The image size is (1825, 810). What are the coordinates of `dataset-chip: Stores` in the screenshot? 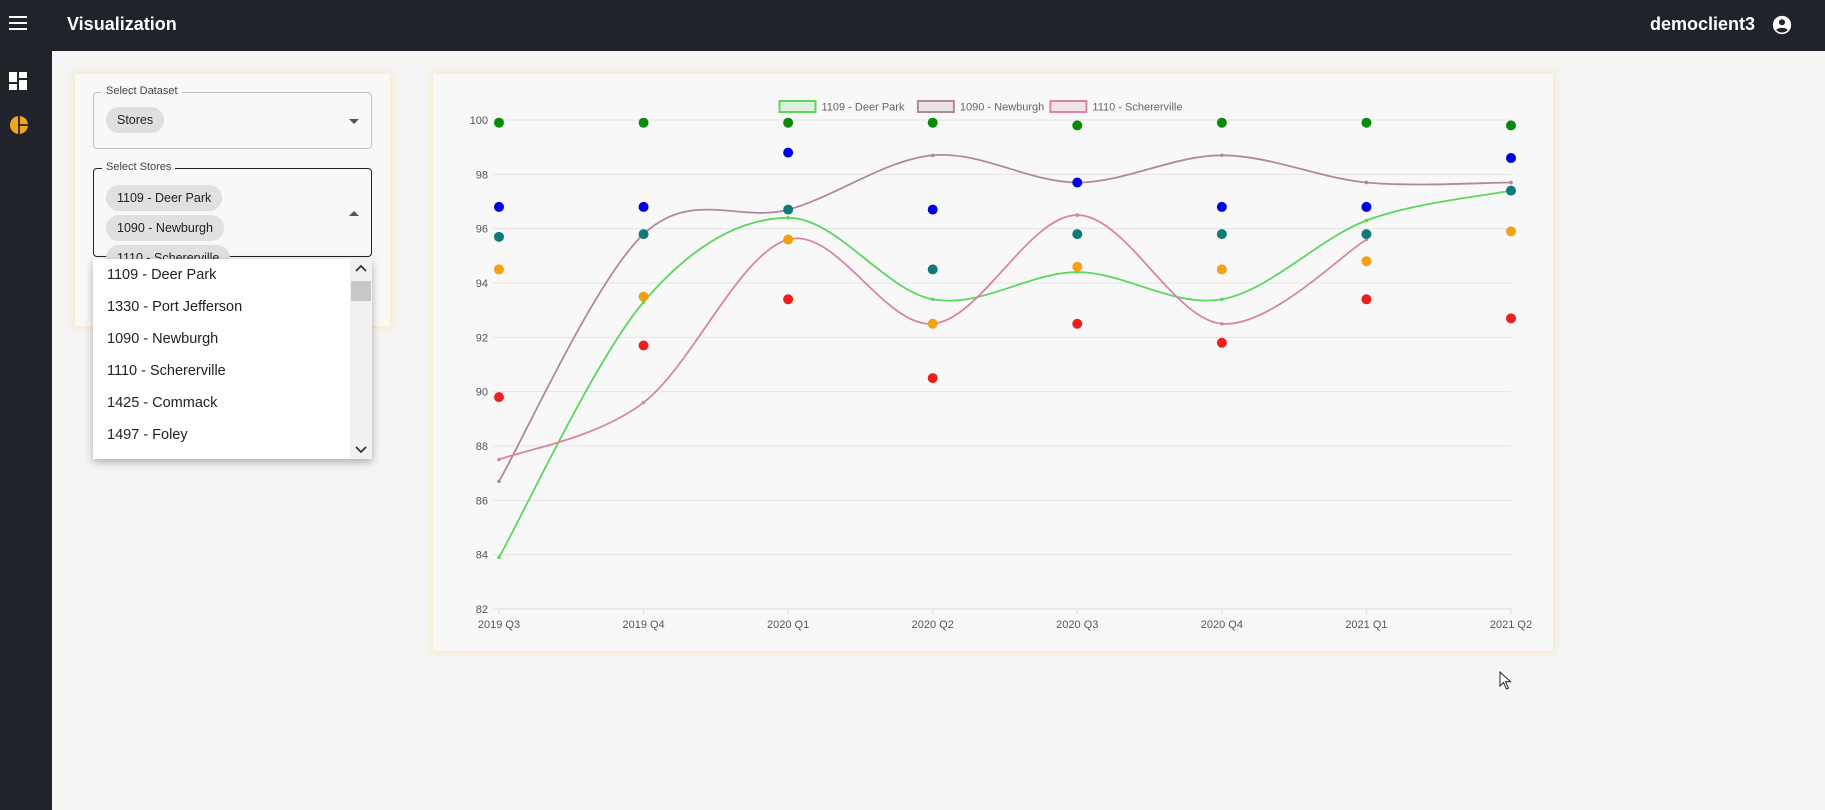 It's located at (135, 120).